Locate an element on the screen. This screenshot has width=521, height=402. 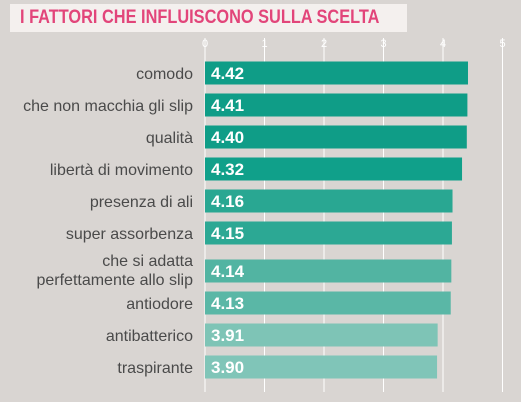
value-label: 4.15 is located at coordinates (227, 233).